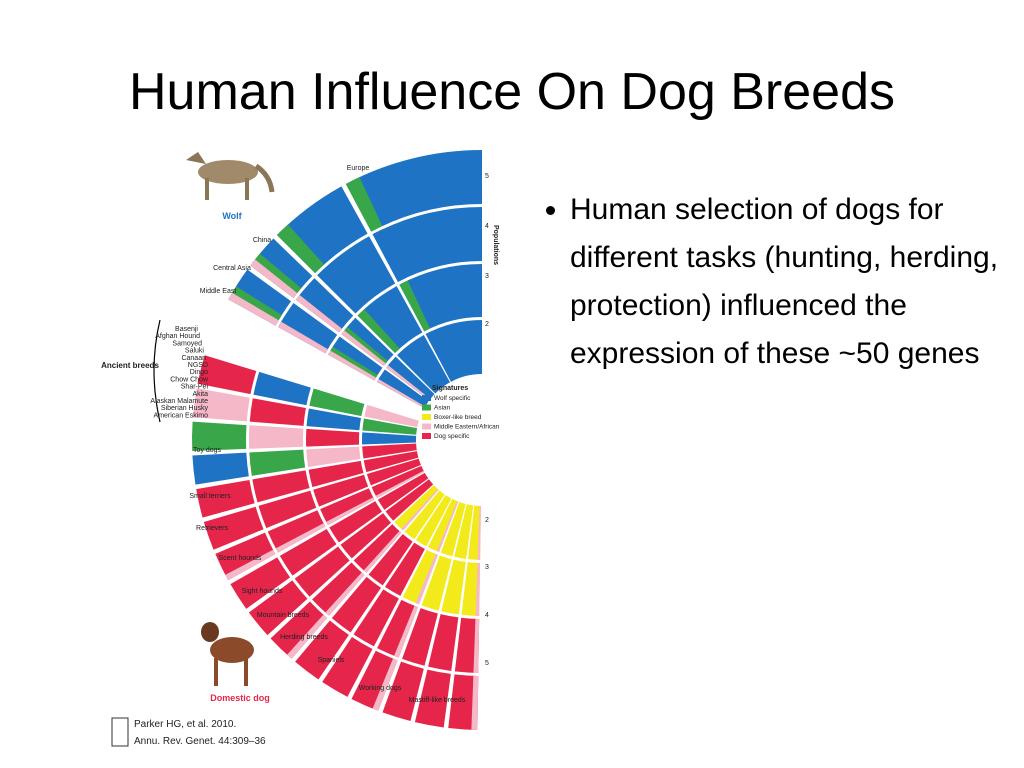 This screenshot has height=768, width=1024. I want to click on figure-label: Spaniels, so click(331, 660).